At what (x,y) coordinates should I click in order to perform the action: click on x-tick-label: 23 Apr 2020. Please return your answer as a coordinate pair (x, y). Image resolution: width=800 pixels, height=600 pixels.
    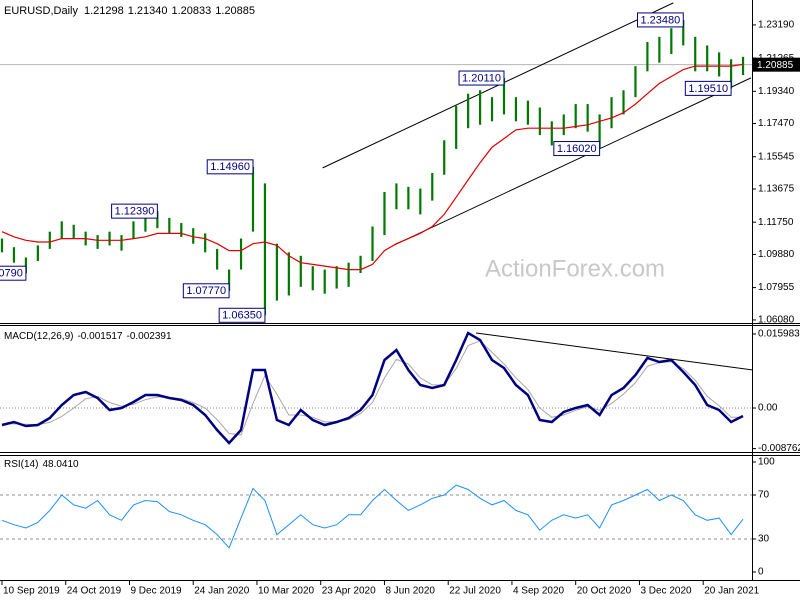
    Looking at the image, I should click on (349, 591).